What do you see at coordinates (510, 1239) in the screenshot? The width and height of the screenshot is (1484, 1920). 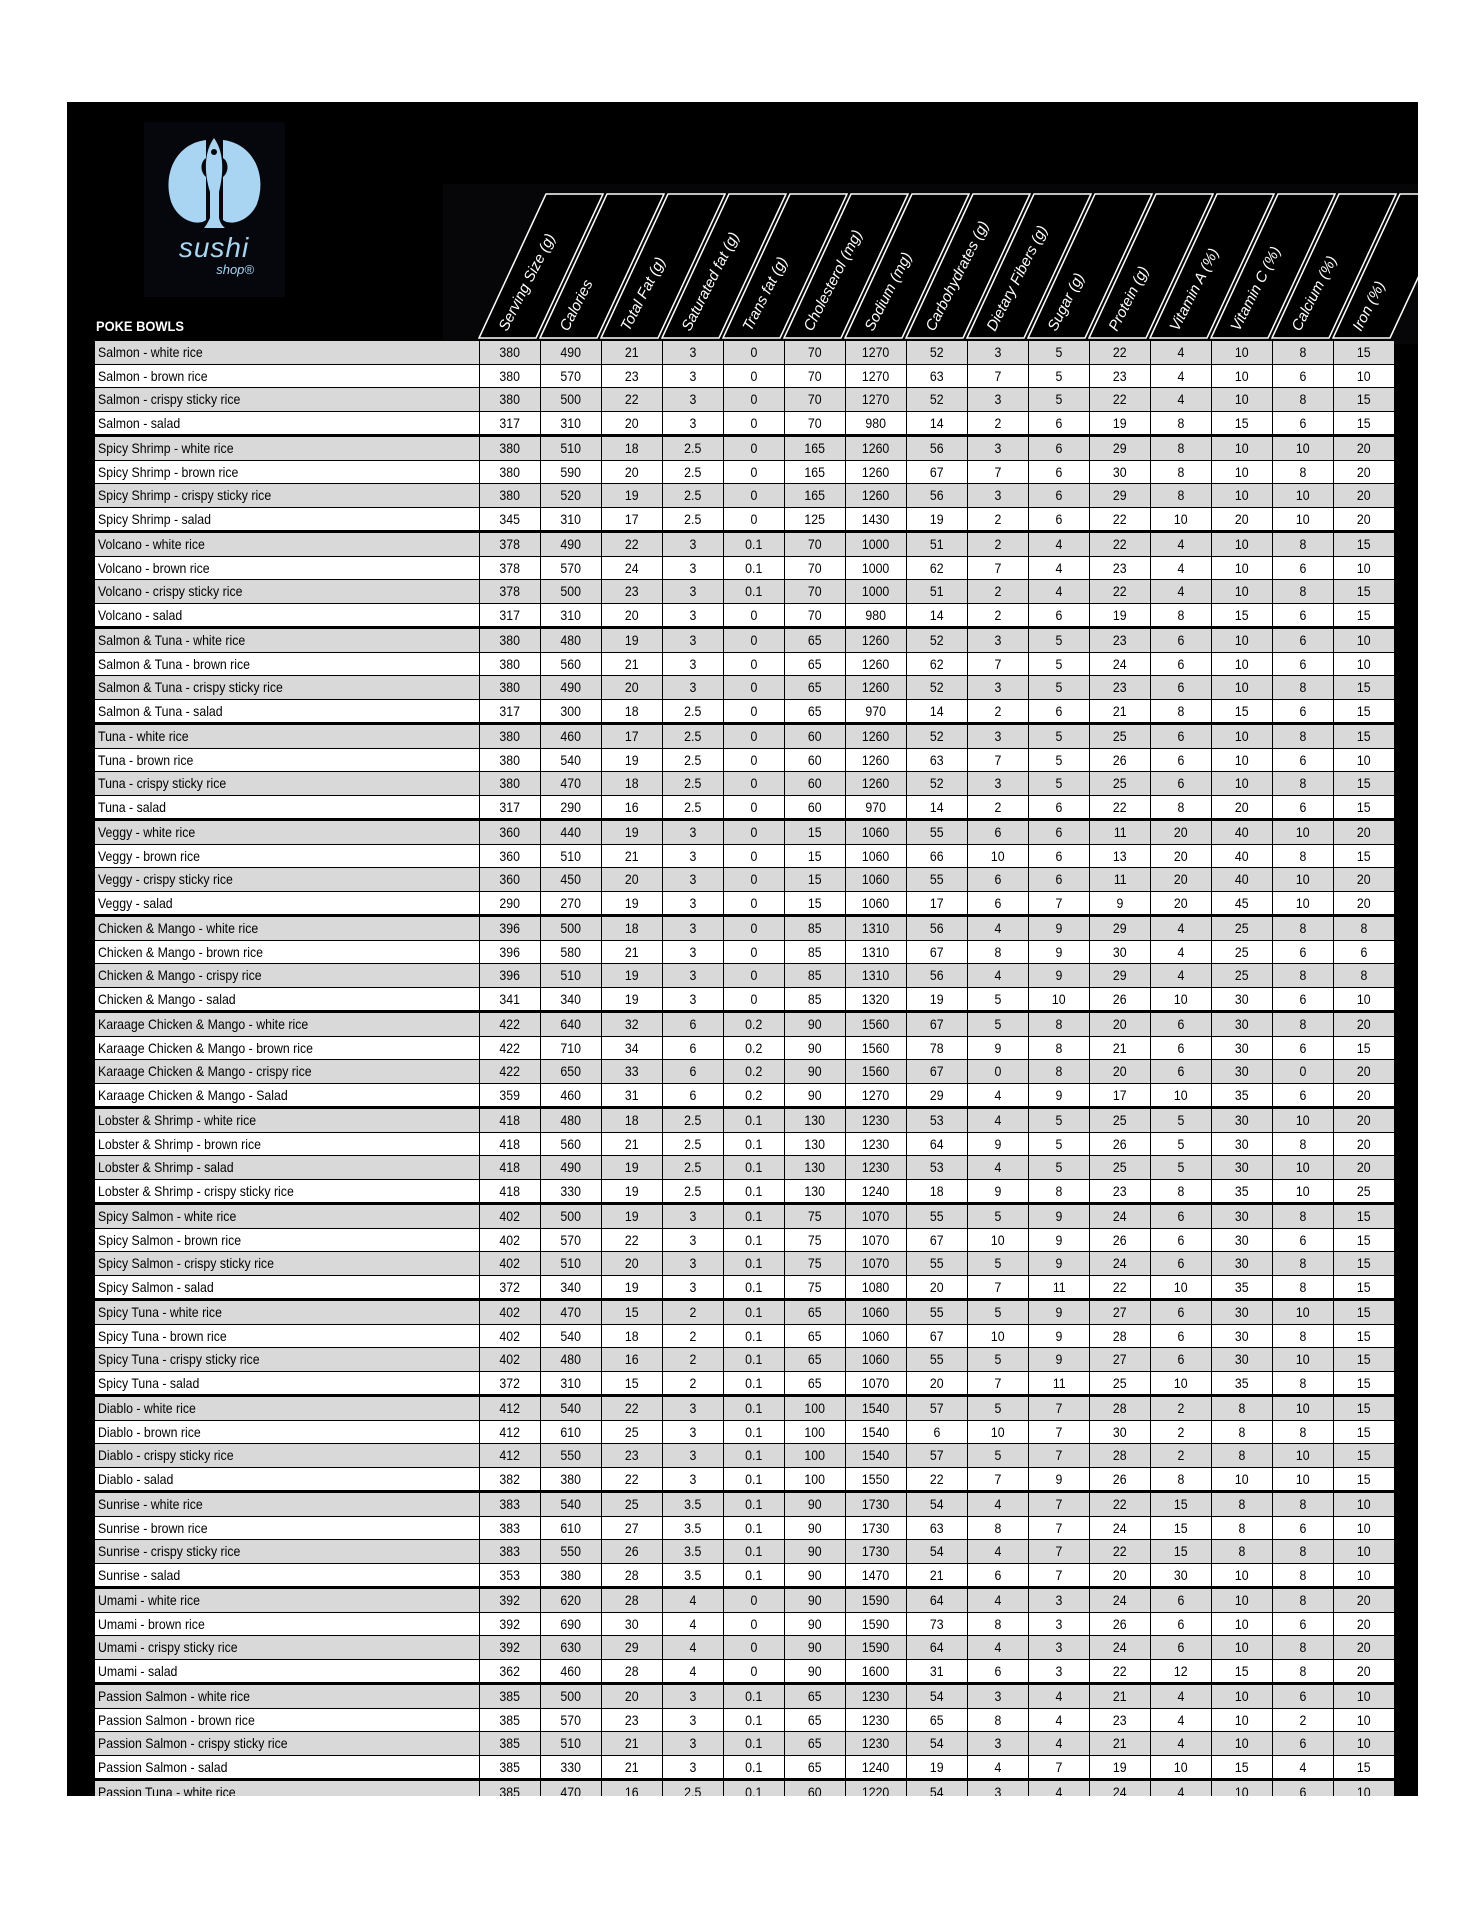 I see `value: 402` at bounding box center [510, 1239].